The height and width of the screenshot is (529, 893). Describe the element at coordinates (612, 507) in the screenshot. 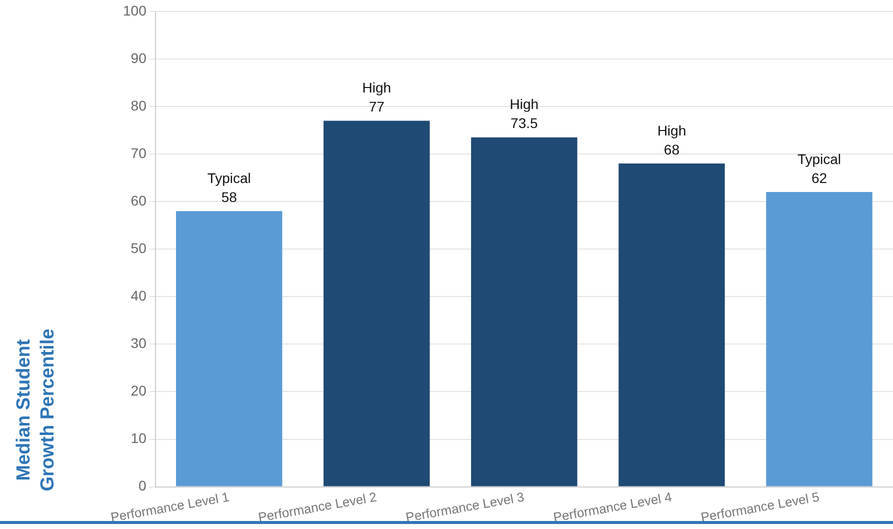

I see `x-tick-label: Performance Level 4` at that location.